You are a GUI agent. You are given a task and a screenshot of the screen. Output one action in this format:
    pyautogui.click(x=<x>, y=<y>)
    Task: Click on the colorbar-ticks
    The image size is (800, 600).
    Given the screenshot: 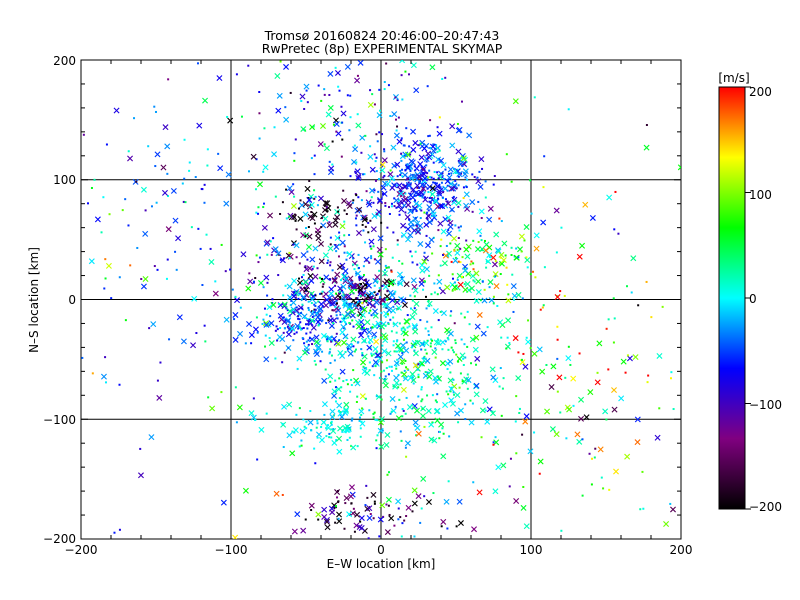 What is the action you would take?
    pyautogui.click(x=748, y=298)
    